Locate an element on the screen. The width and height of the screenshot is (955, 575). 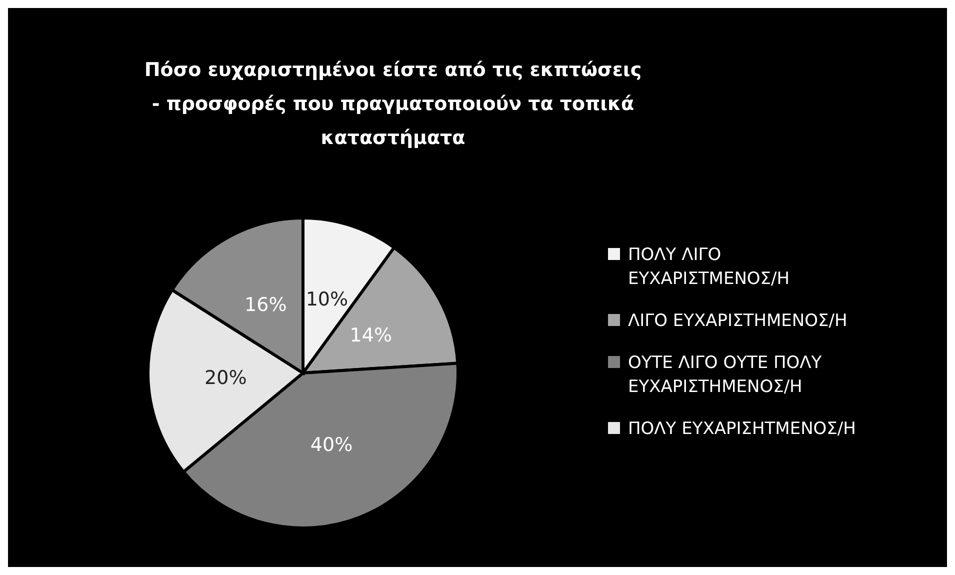
data-label: 40% is located at coordinates (331, 445).